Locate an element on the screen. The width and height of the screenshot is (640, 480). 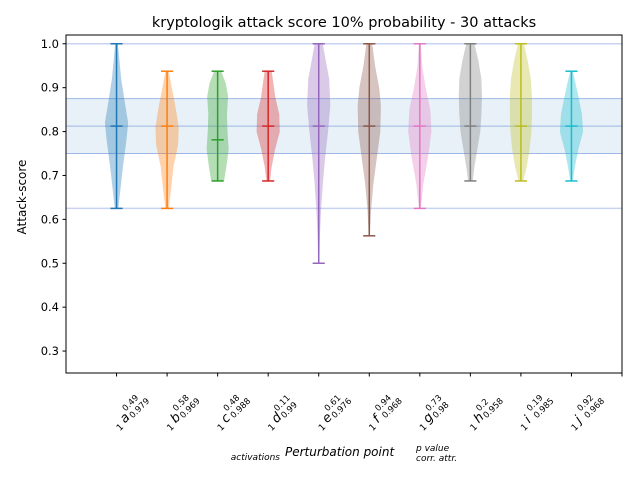
y-tick-label: 0.9 is located at coordinates (50, 88).